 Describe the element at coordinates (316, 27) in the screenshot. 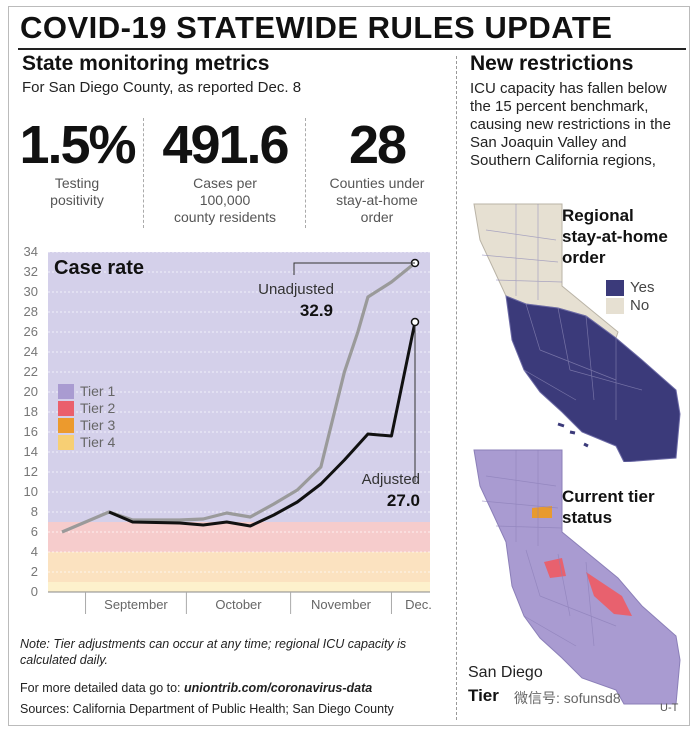

I see `headline: COVID-19 STATEWIDE RULES UPDATE` at that location.